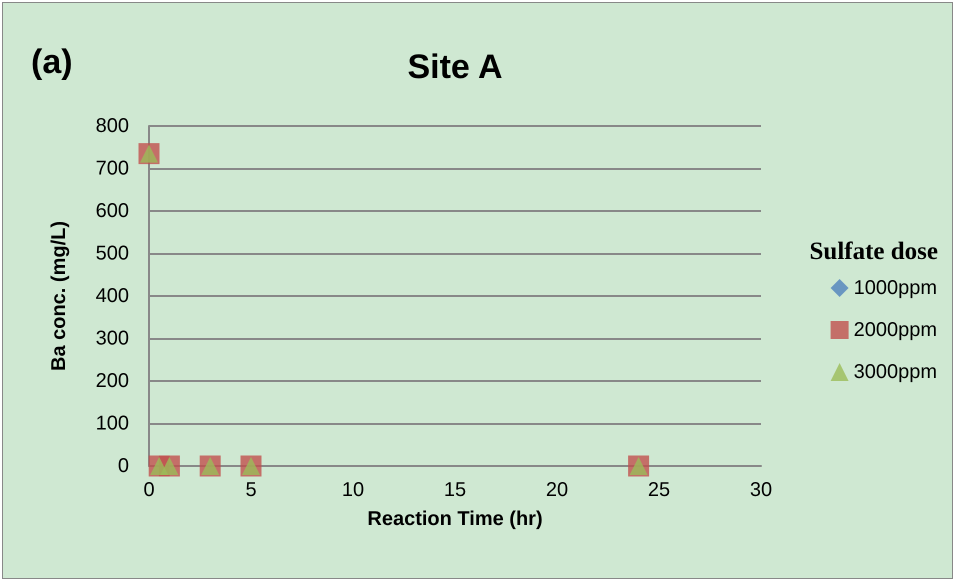 The width and height of the screenshot is (955, 581). I want to click on text: (a), so click(52, 62).